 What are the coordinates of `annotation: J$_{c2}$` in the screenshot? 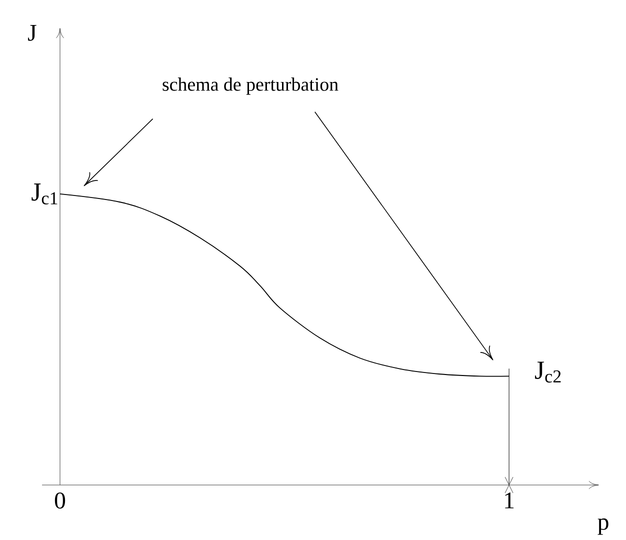 It's located at (548, 372).